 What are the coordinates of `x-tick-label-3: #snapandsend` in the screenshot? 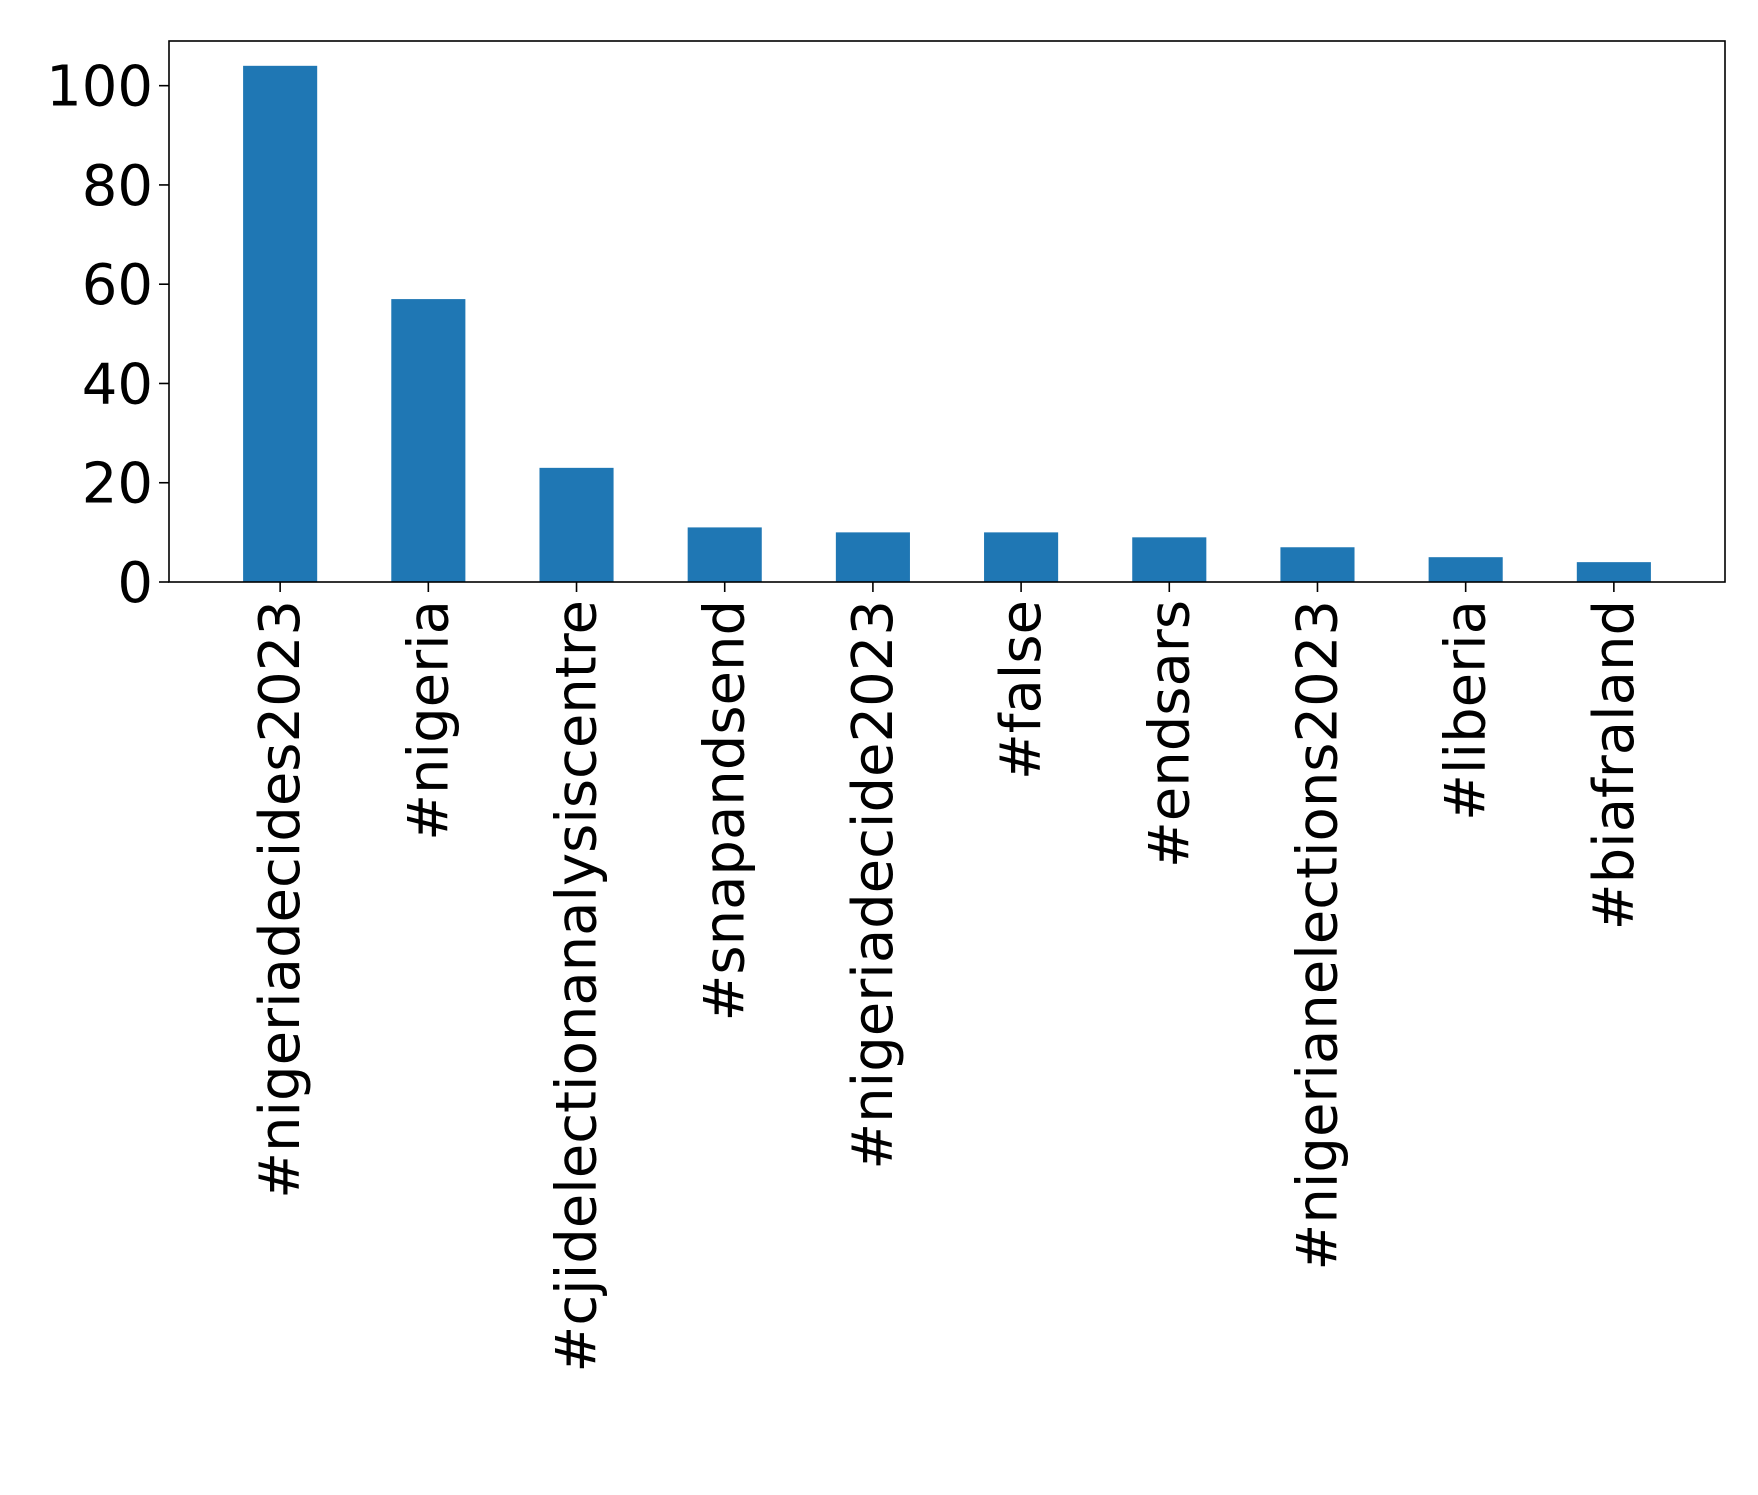 It's located at (725, 810).